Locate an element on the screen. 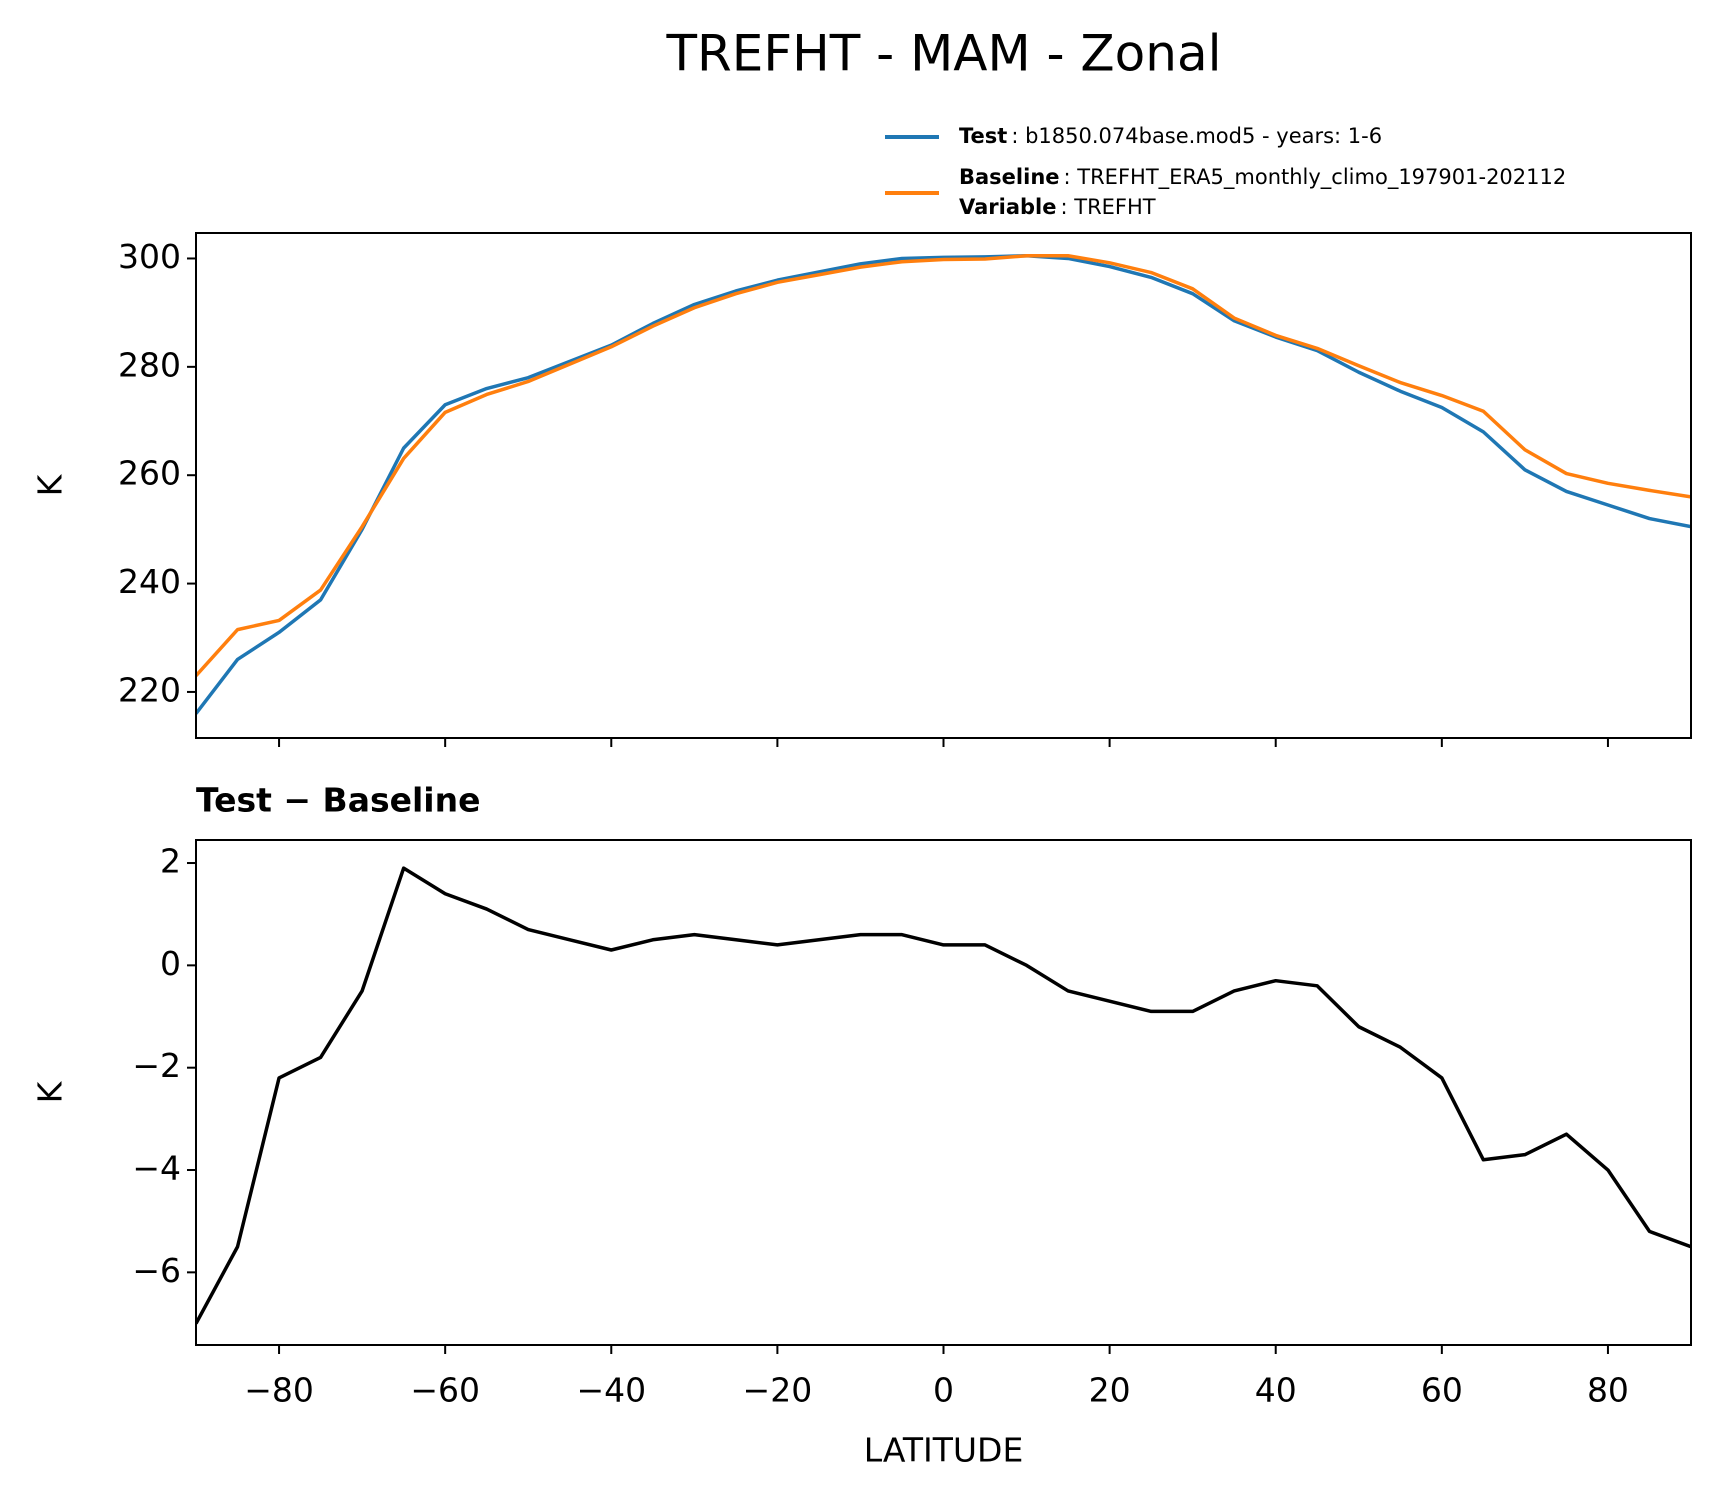 Image resolution: width=1713 pixels, height=1496 pixels. legend-key: Test is located at coordinates (983, 136).